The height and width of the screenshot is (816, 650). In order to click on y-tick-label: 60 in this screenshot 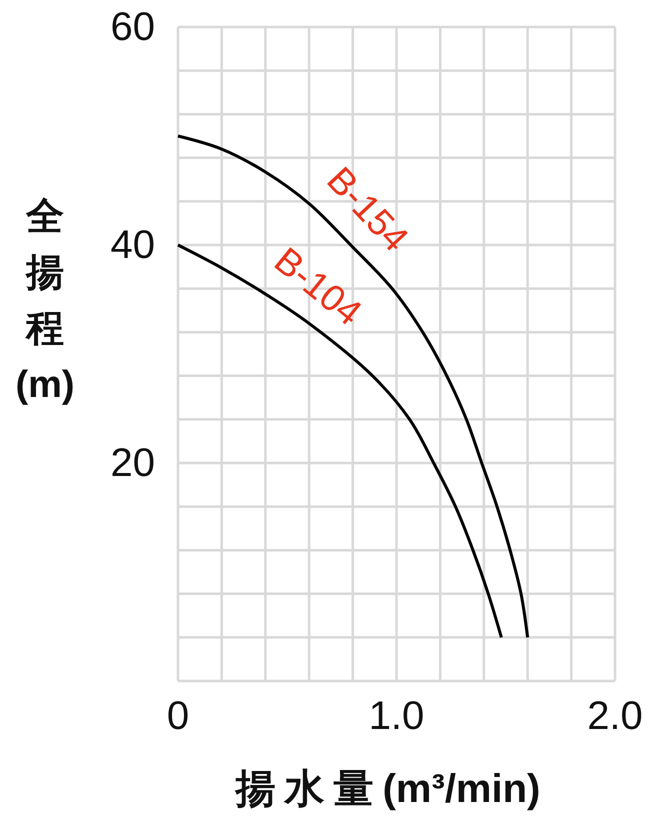, I will do `click(132, 27)`.